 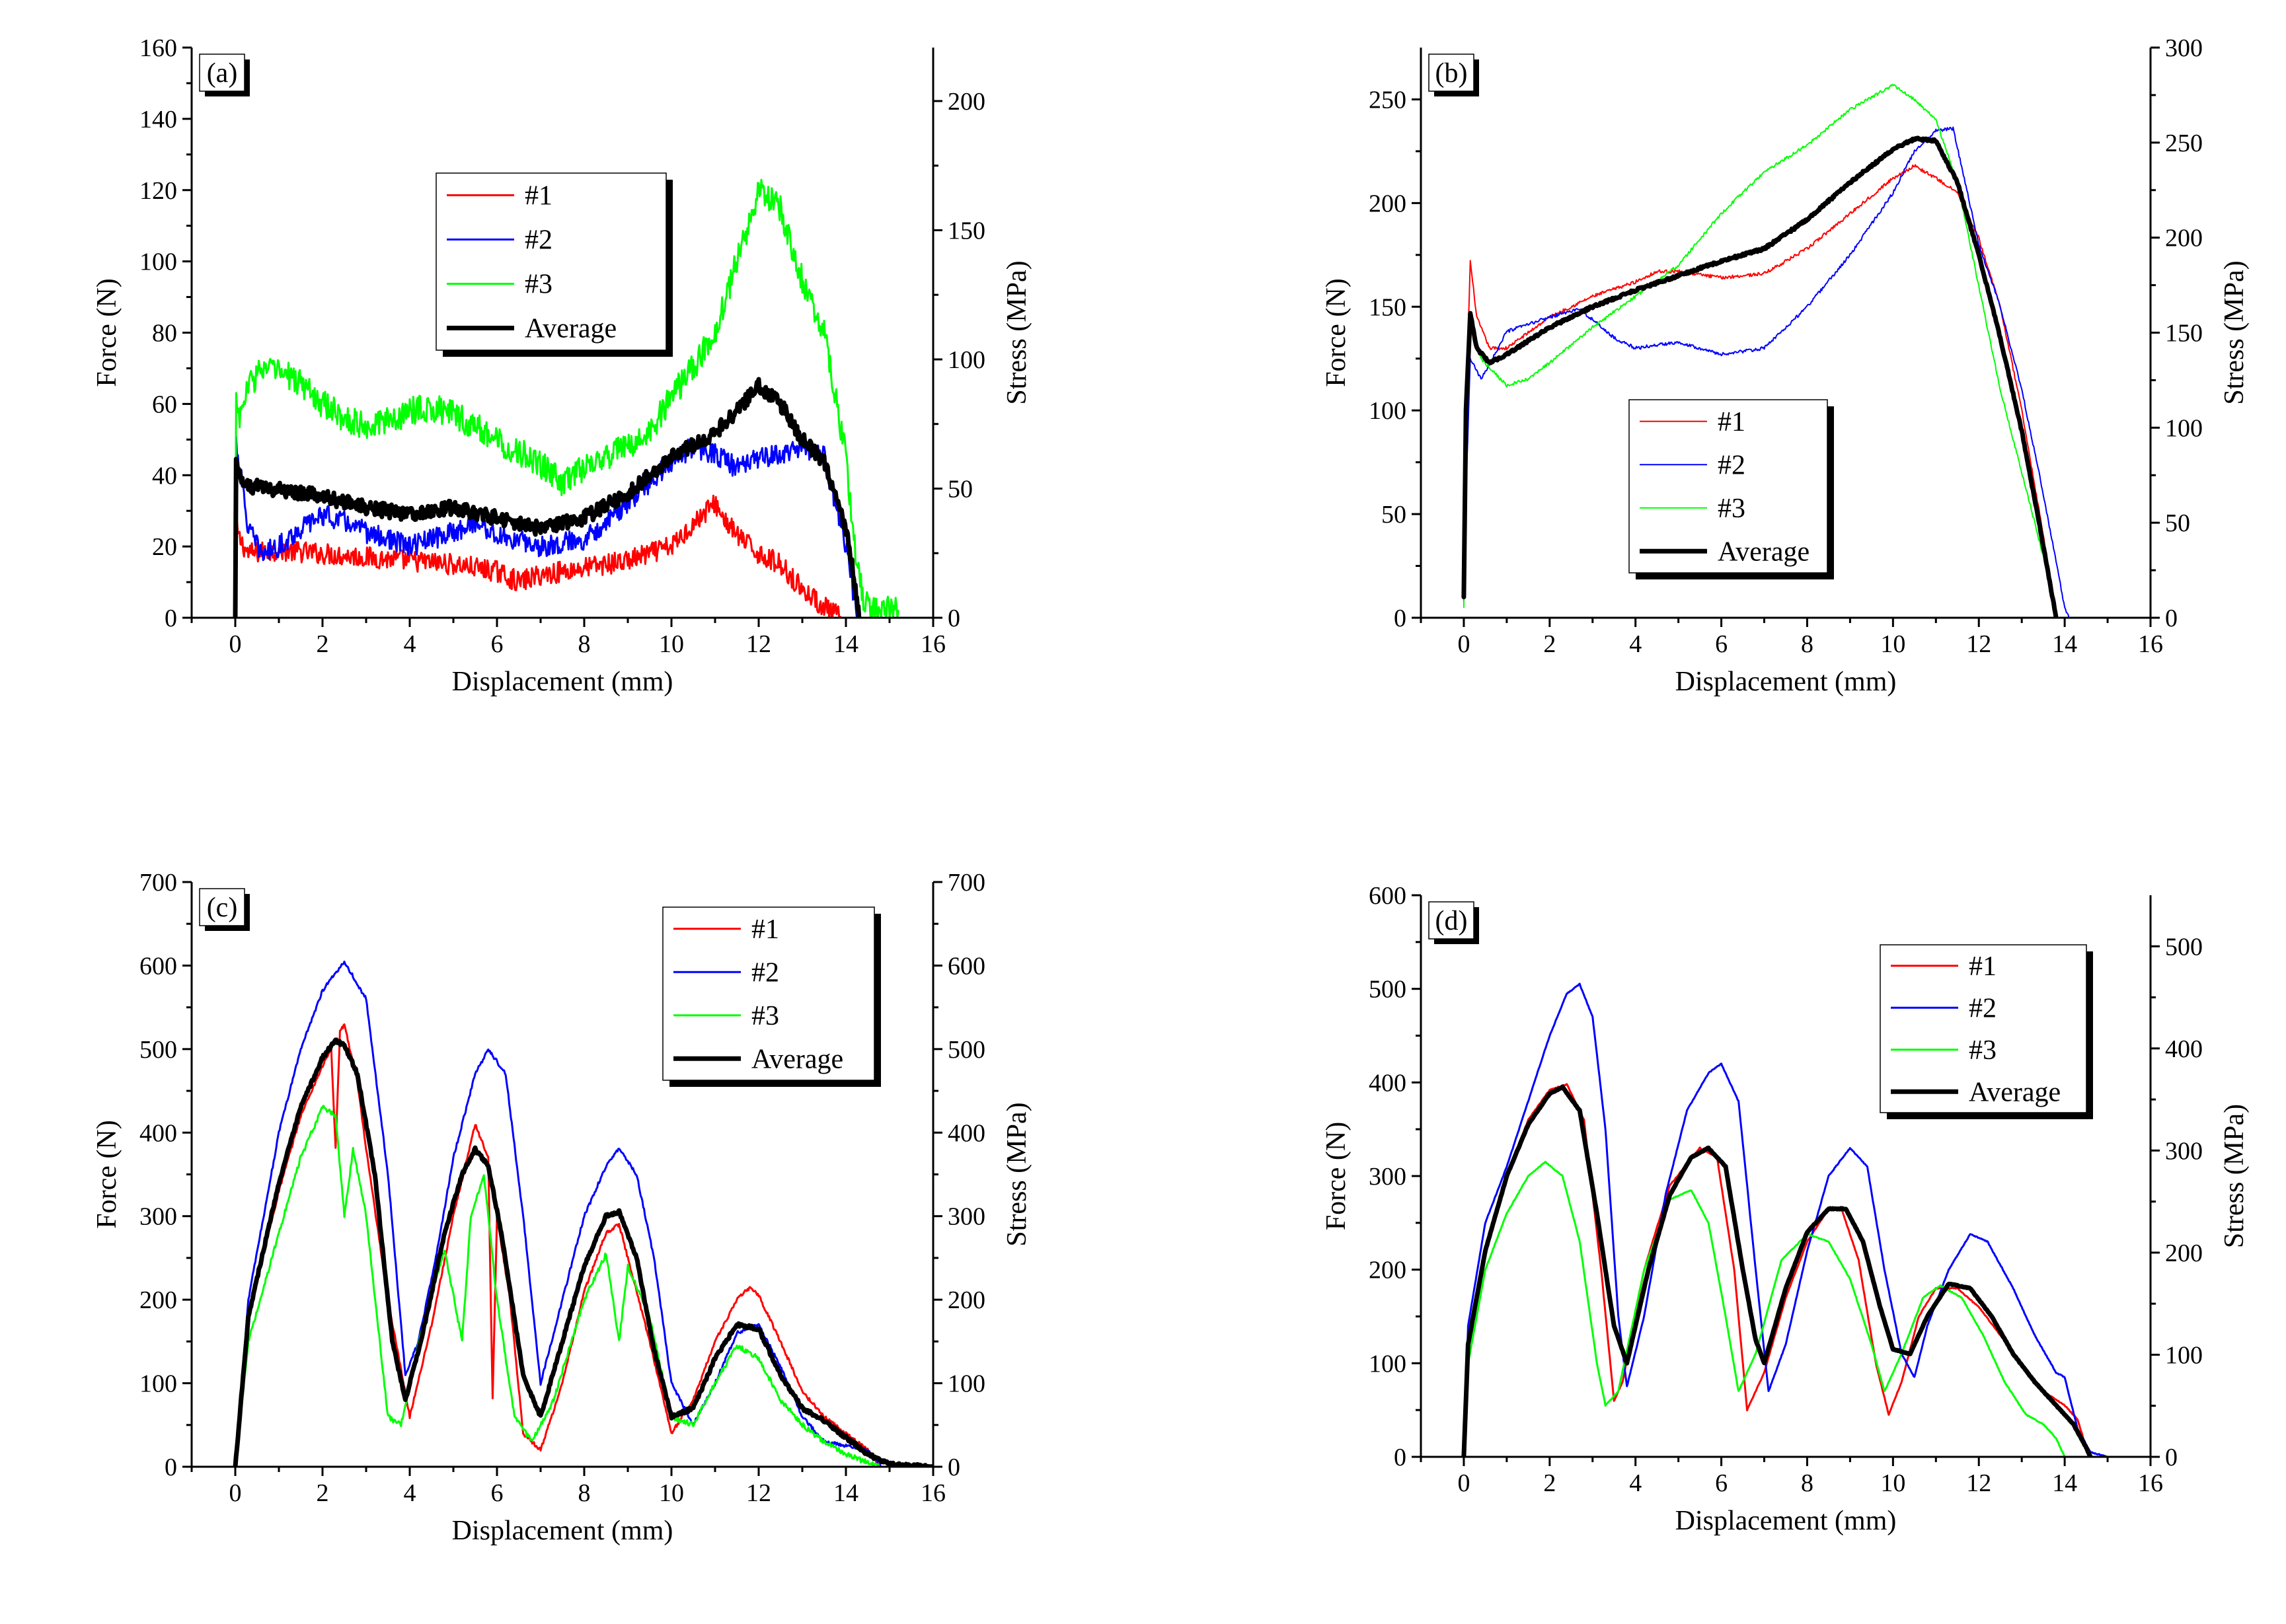 What do you see at coordinates (954, 1468) in the screenshot?
I see `y2-tick-label: 0` at bounding box center [954, 1468].